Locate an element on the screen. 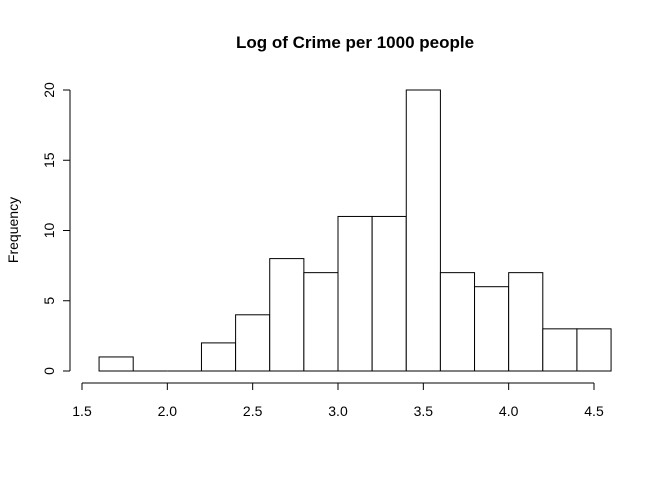  x-tick-label-5: 4.0 is located at coordinates (509, 411).